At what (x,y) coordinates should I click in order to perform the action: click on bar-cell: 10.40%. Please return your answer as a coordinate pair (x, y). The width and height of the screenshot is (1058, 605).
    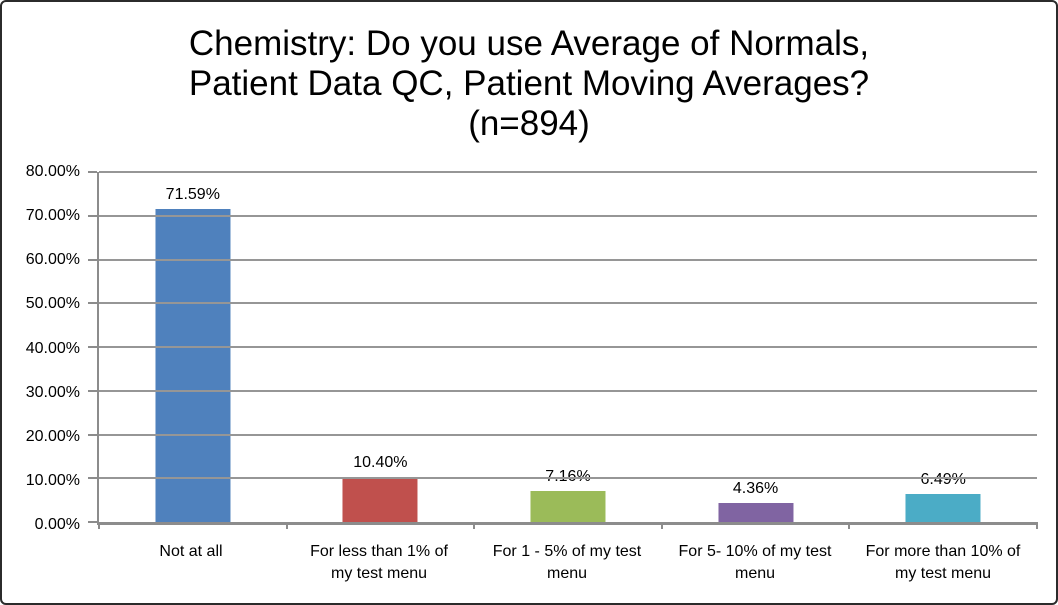
    Looking at the image, I should click on (381, 347).